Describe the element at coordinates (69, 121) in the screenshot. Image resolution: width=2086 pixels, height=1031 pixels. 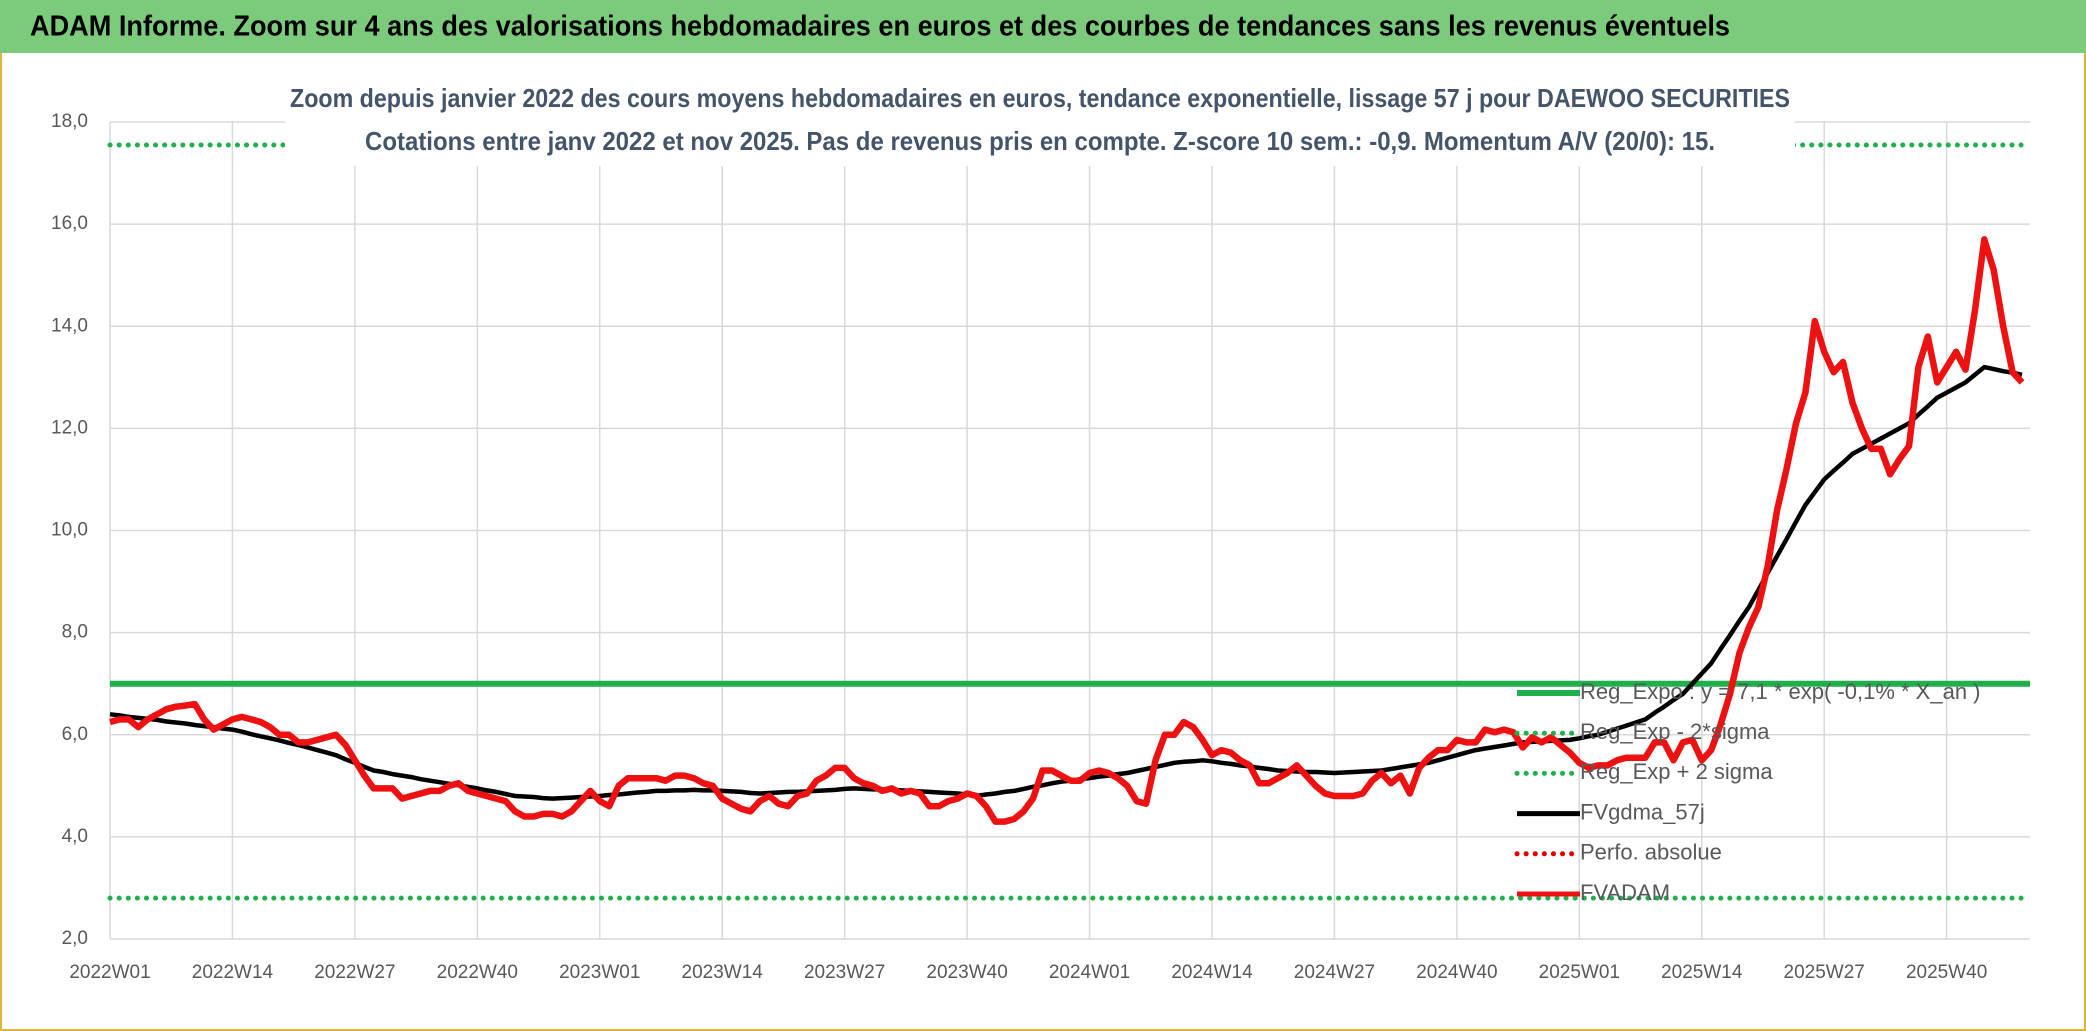
I see `y-tick-label: 18,0` at that location.